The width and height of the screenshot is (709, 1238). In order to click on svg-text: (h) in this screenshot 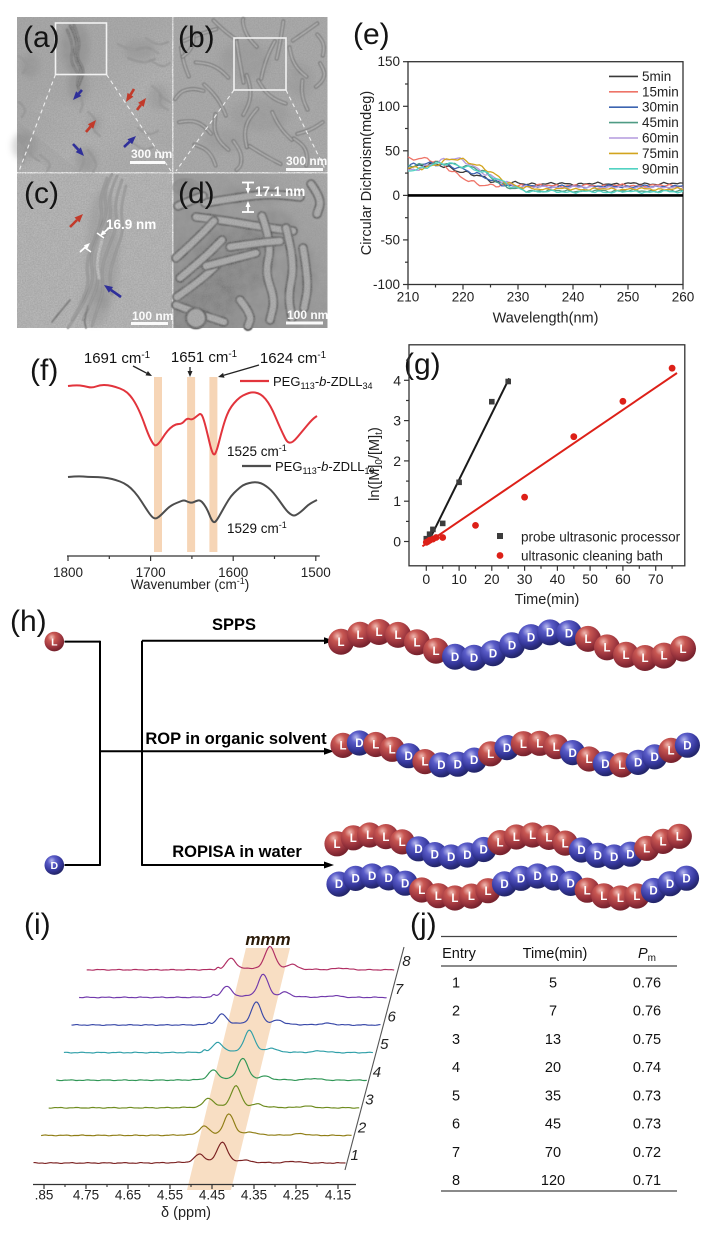, I will do `click(28, 621)`.